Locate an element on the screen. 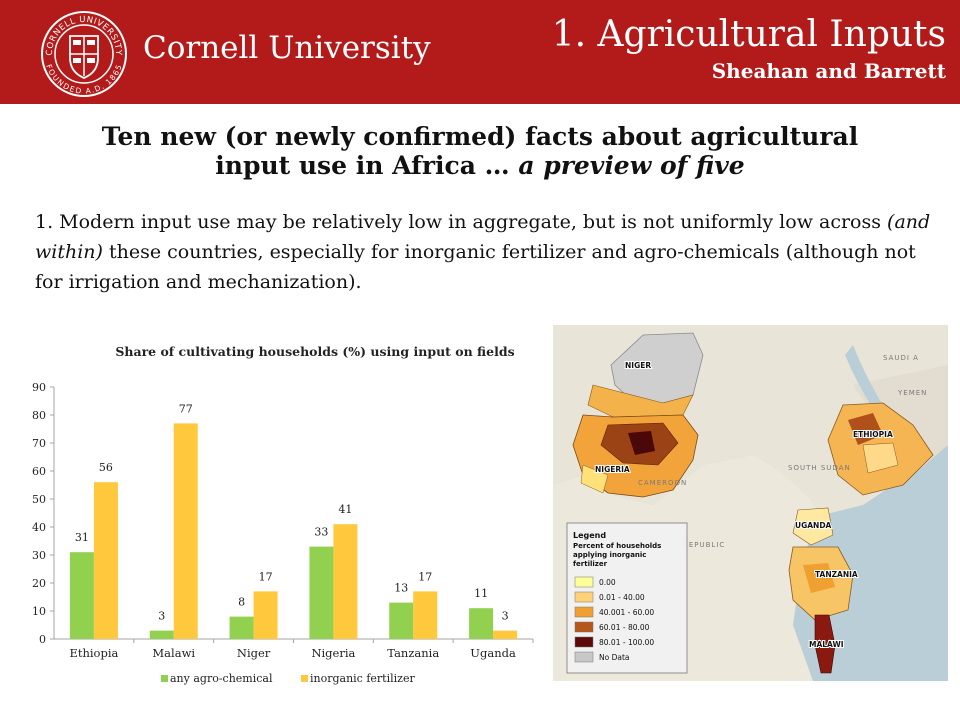 This screenshot has height=720, width=960. map-region-tanzania-central is located at coordinates (819, 578).